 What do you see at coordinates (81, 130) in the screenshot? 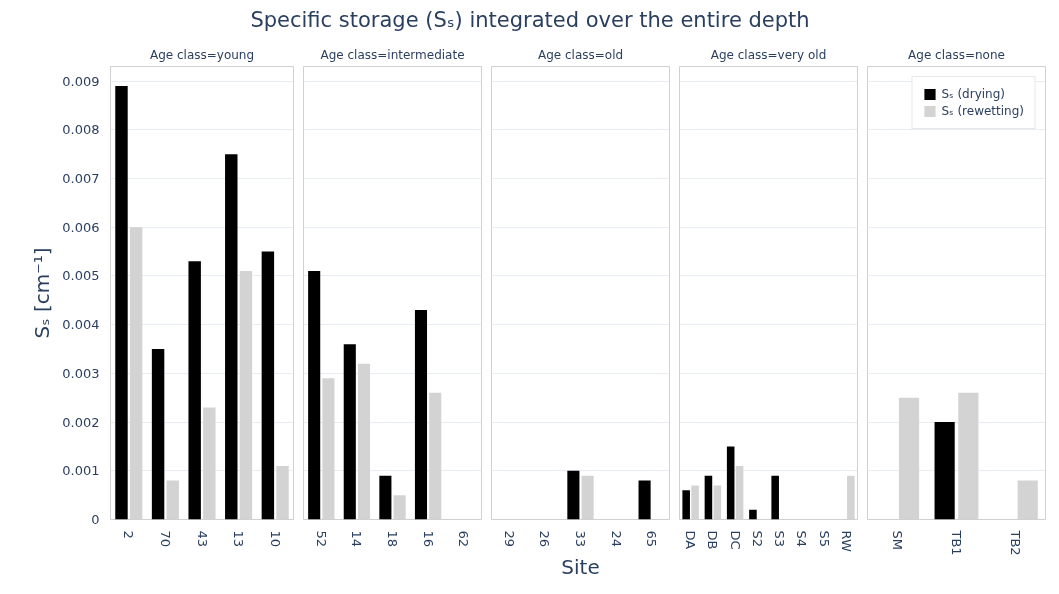
I see `y-tick-label: 0.008` at bounding box center [81, 130].